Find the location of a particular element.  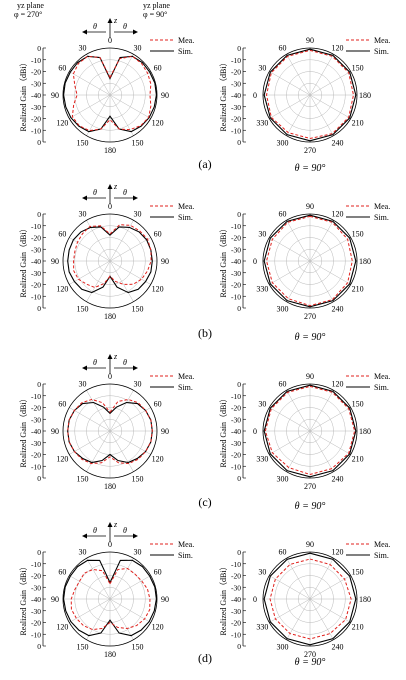

elevation-angle-label: 90 is located at coordinates (165, 261).